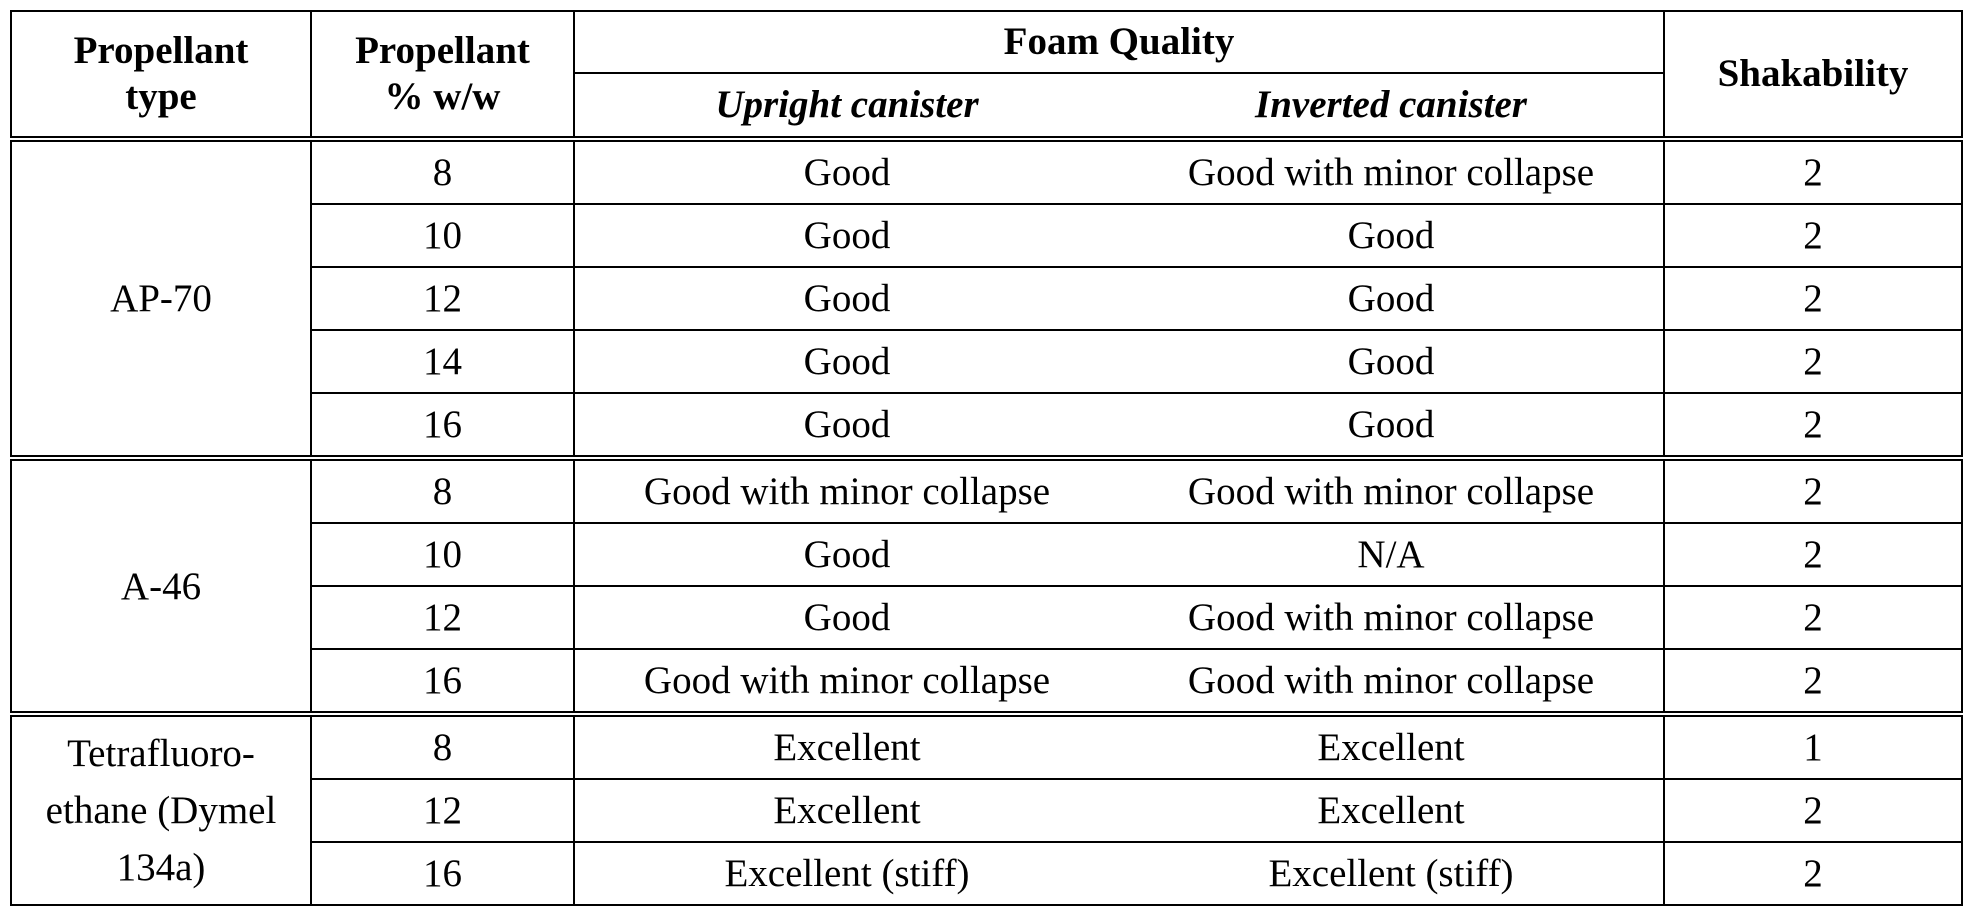  Describe the element at coordinates (1391, 873) in the screenshot. I see `inverted-cell: Excellent (stiff)` at that location.